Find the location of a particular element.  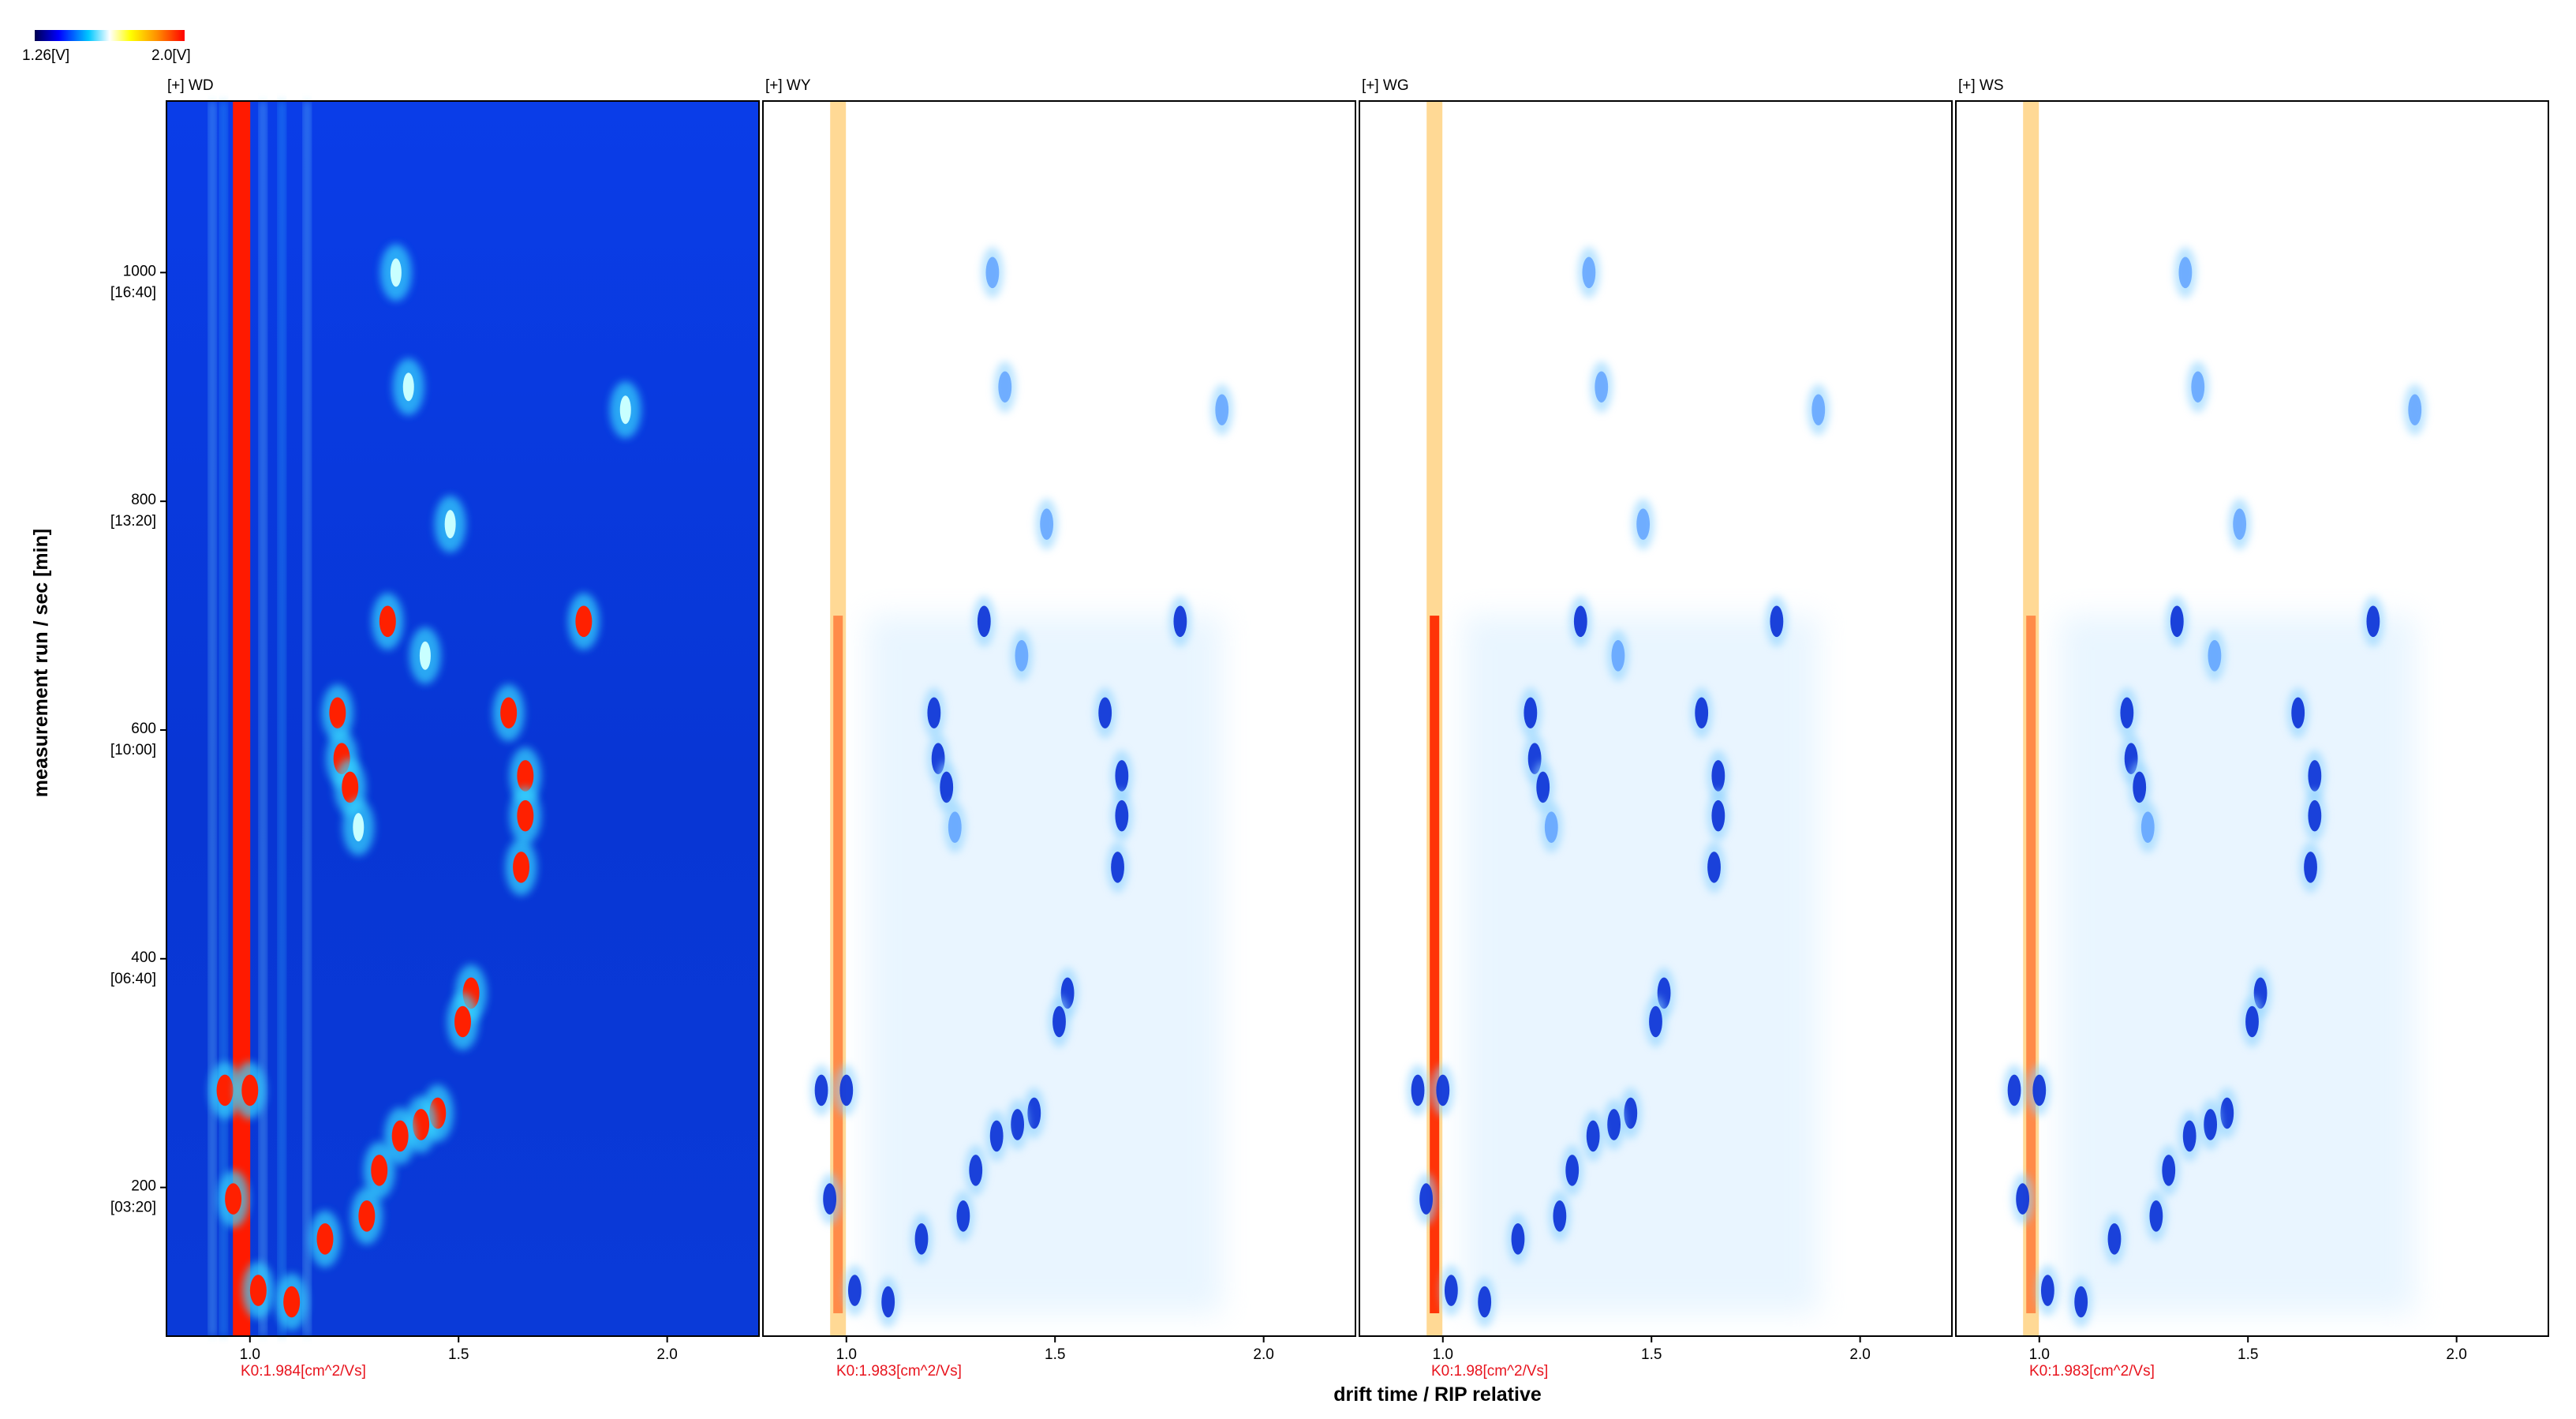

x-tick-label: 2.0 is located at coordinates (1263, 1354).